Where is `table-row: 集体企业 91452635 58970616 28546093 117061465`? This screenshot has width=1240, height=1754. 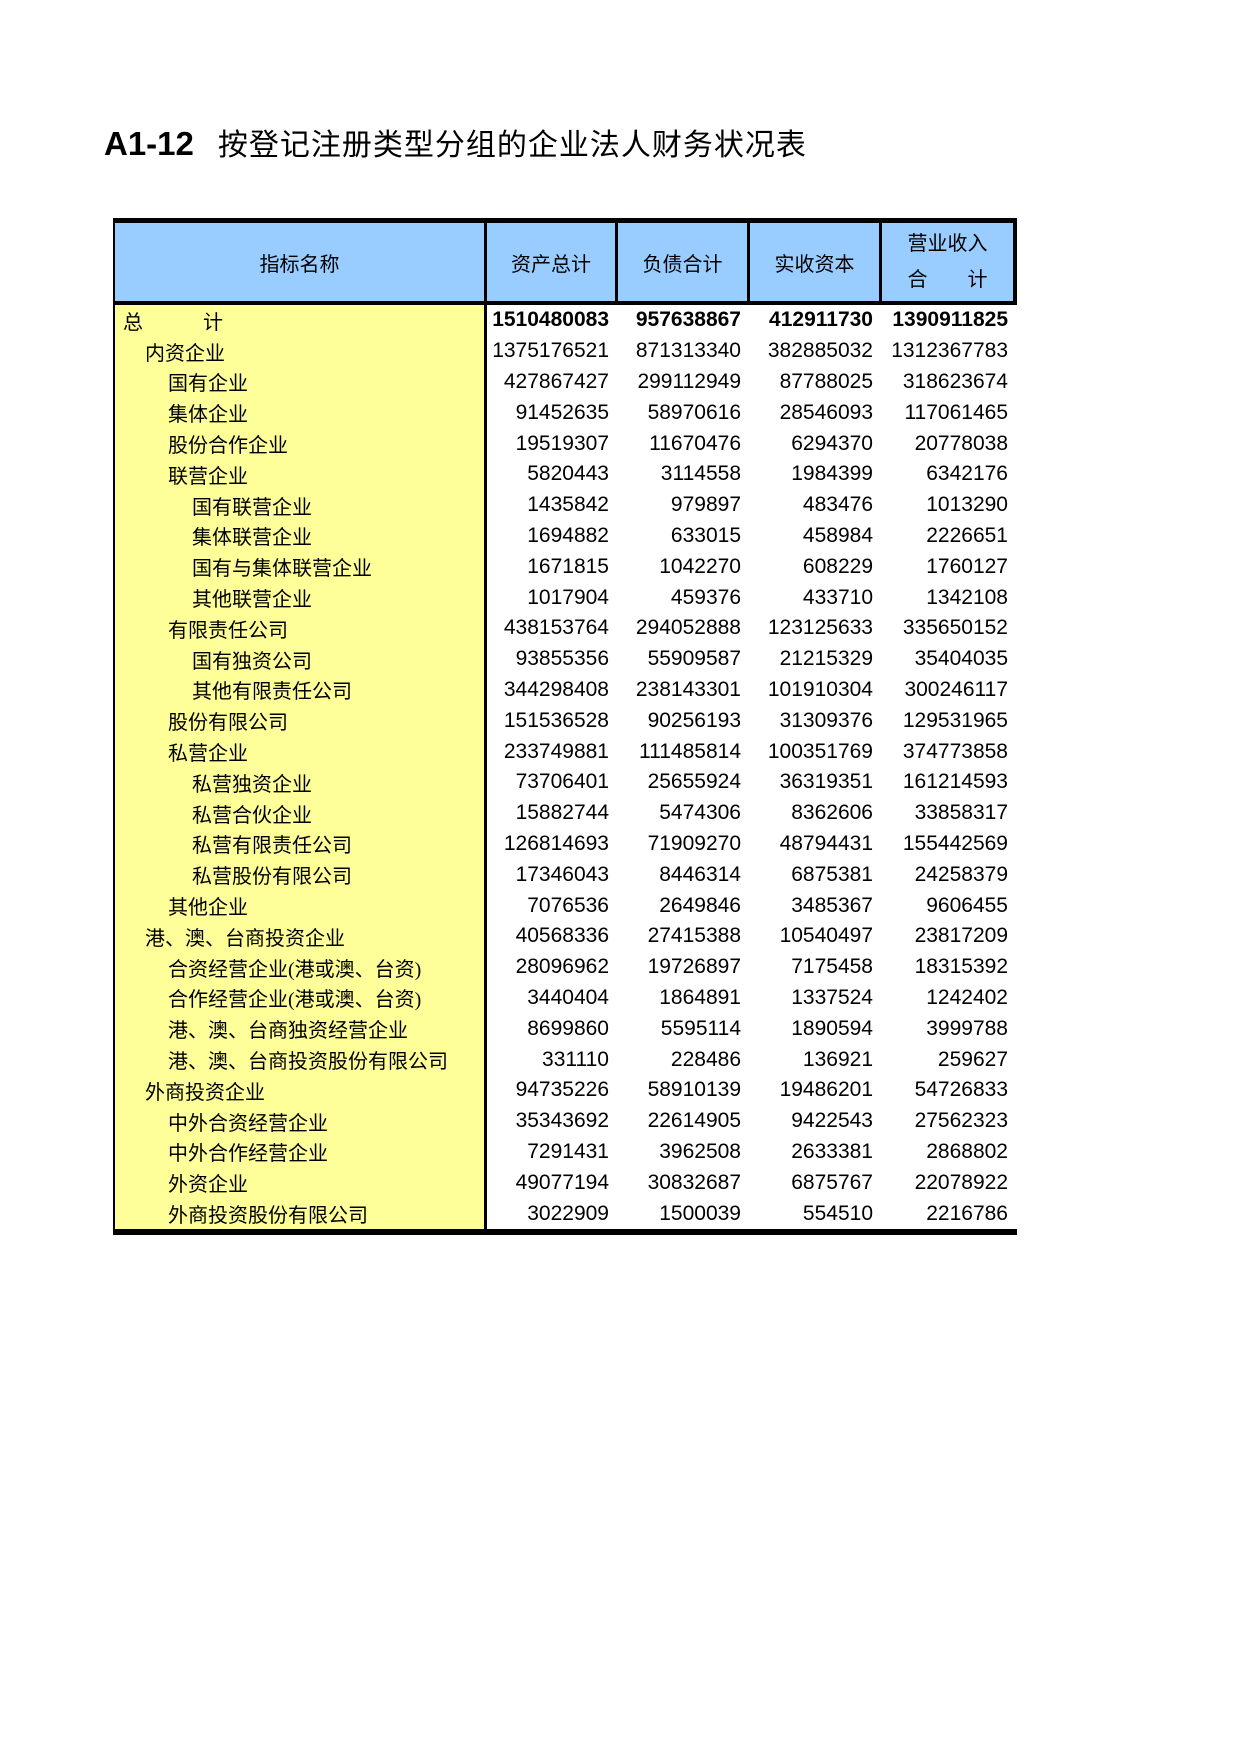 table-row: 集体企业 91452635 58970616 28546093 117061465 is located at coordinates (566, 413).